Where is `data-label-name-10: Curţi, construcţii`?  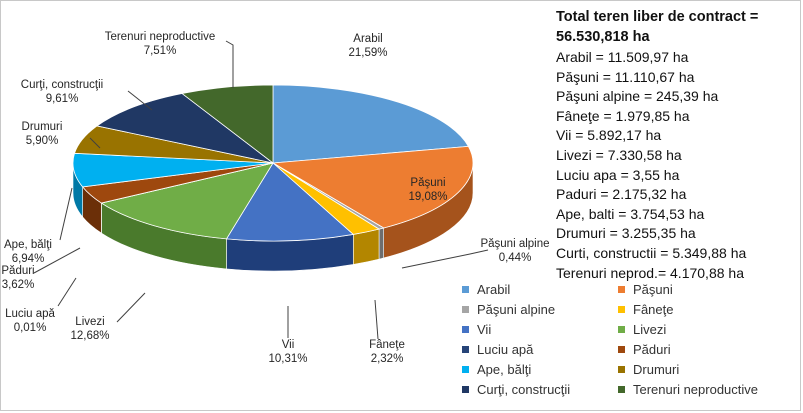 data-label-name-10: Curţi, construcţii is located at coordinates (62, 85).